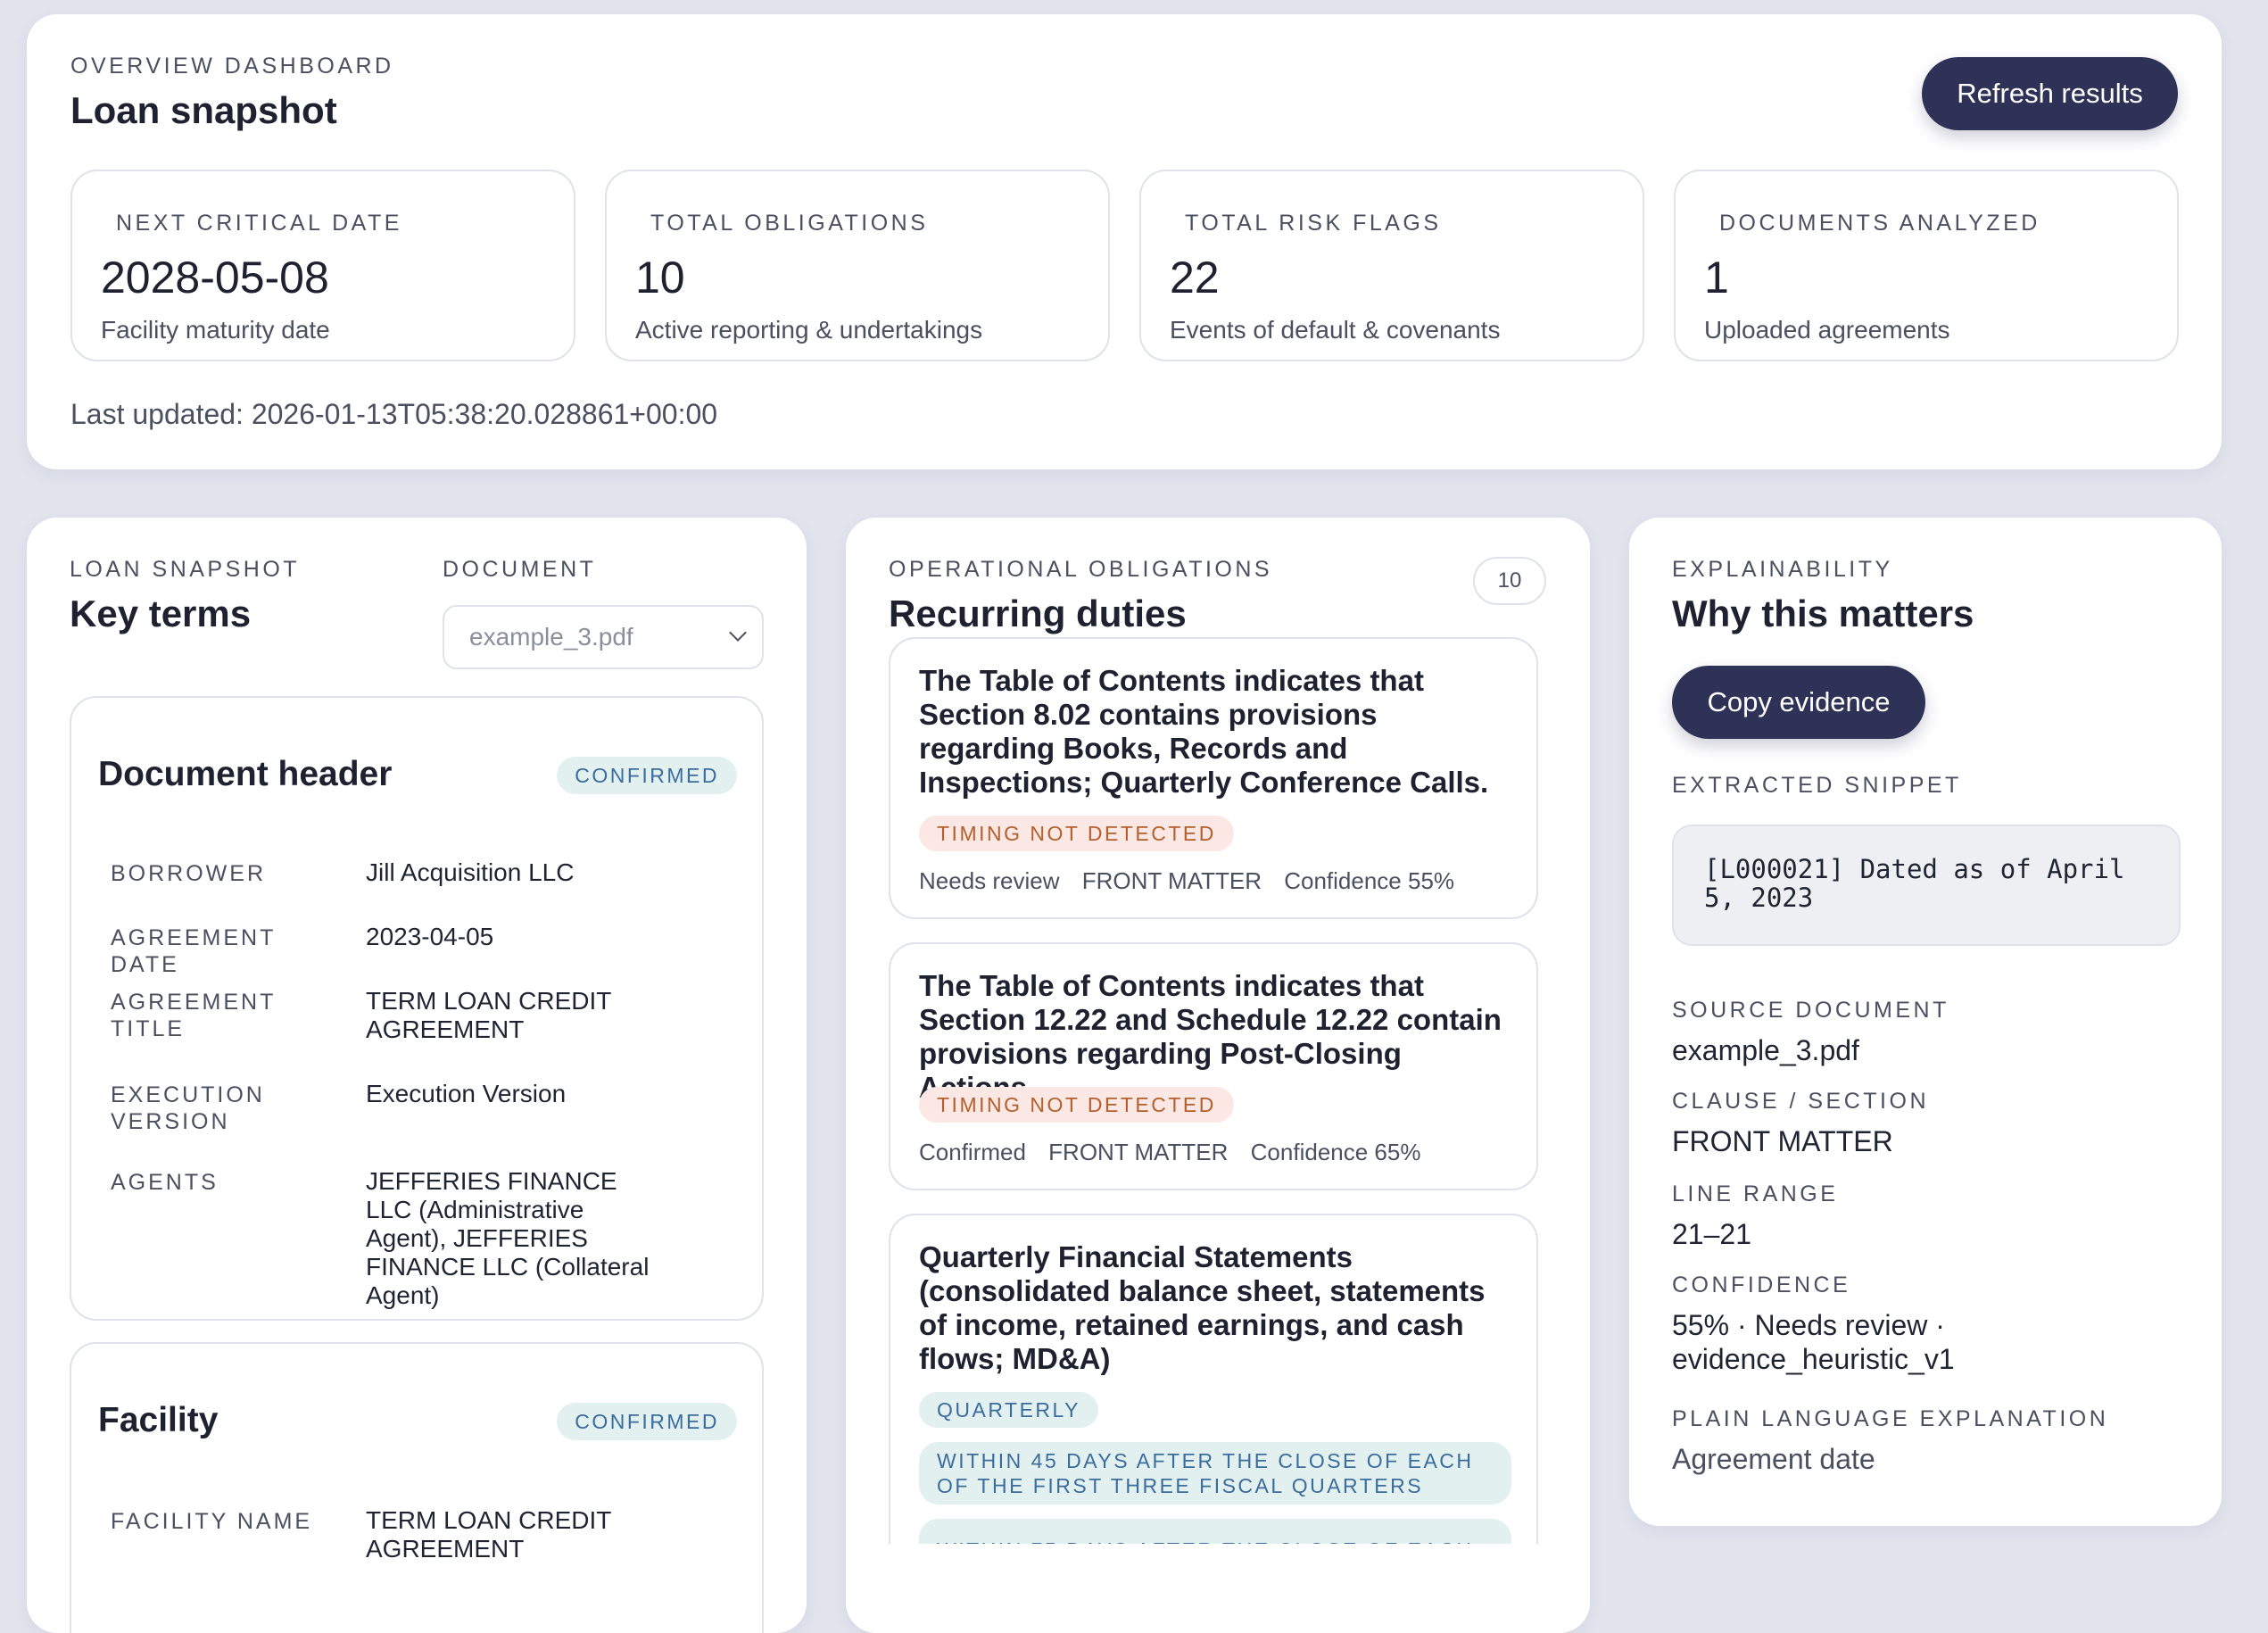 This screenshot has width=2268, height=1633. I want to click on refresh-results-button: Refresh results, so click(2050, 93).